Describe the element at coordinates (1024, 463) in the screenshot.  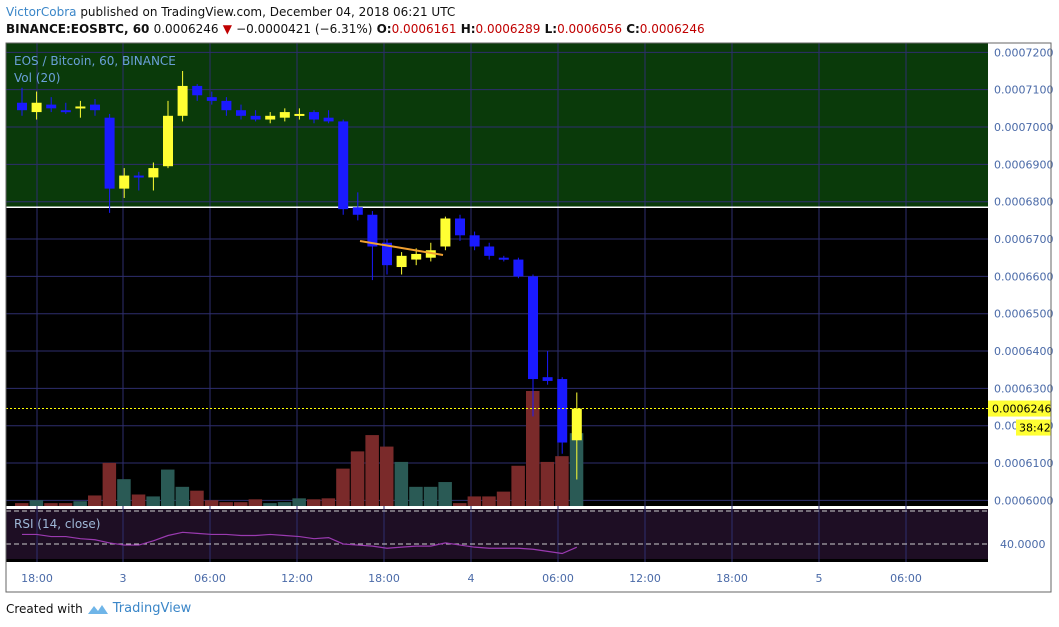
I see `price-tick-label: 0.0006100` at that location.